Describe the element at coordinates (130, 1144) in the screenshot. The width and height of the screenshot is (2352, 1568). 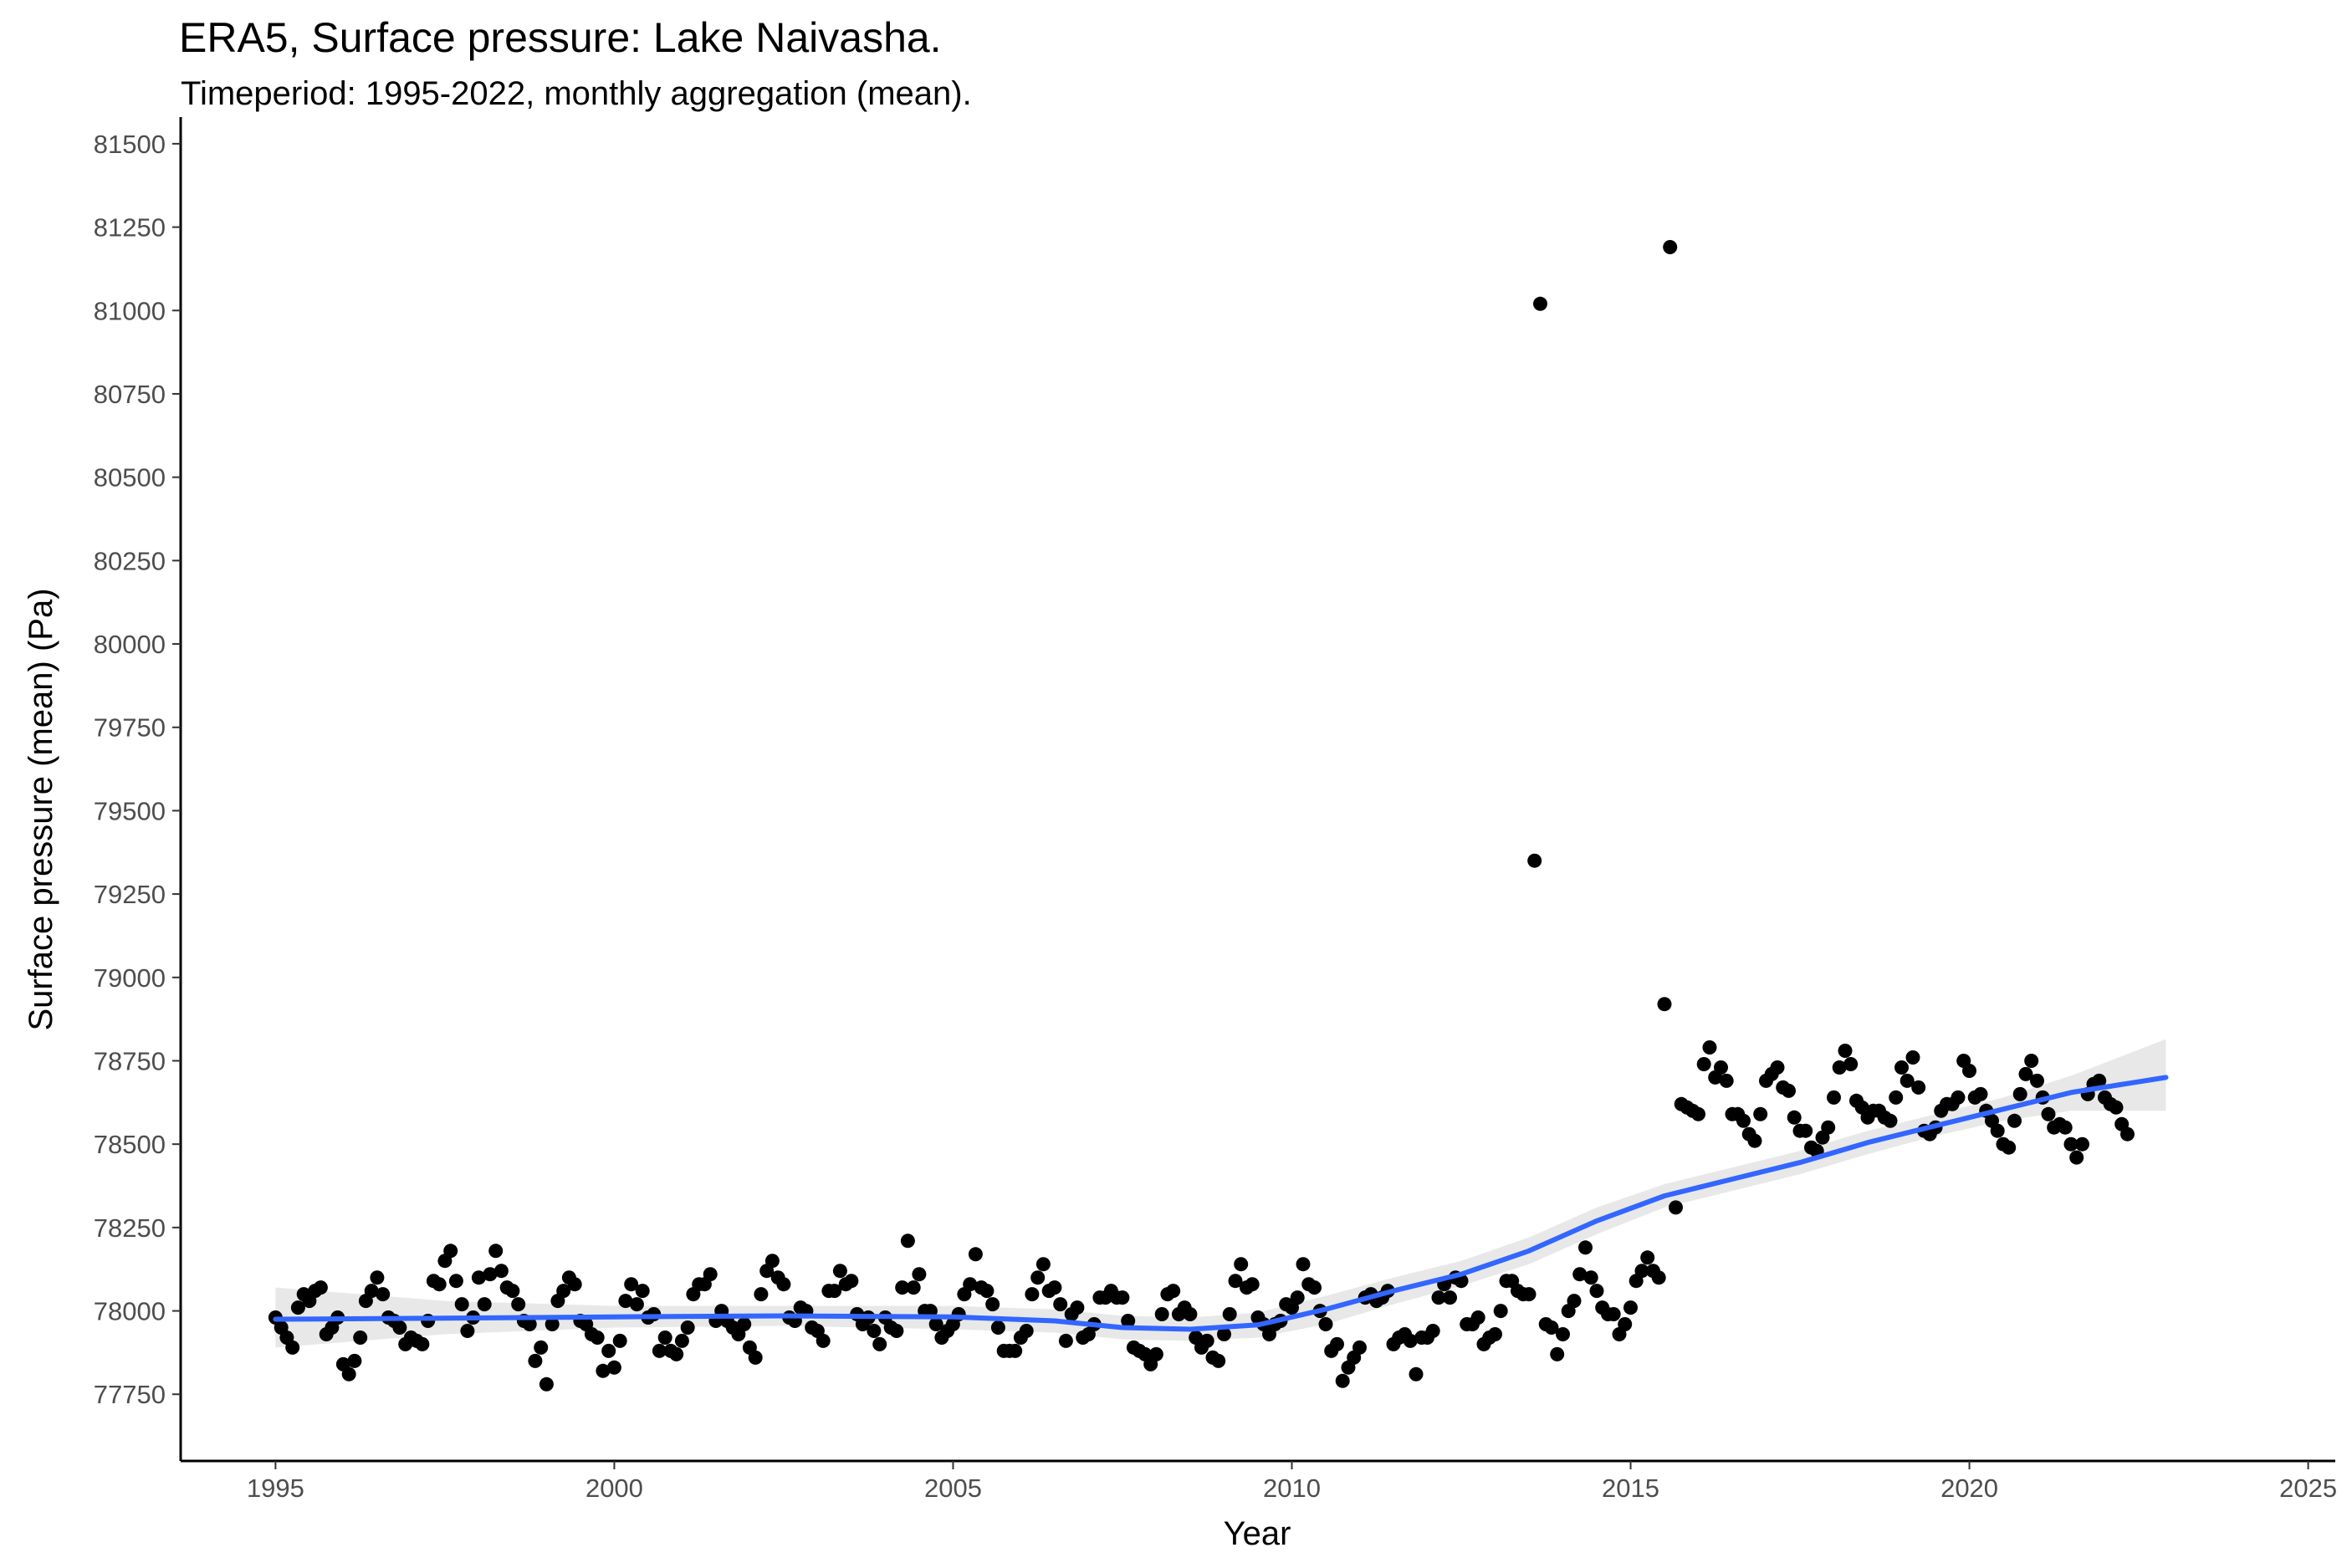
I see `y-tick-label: 78500` at that location.